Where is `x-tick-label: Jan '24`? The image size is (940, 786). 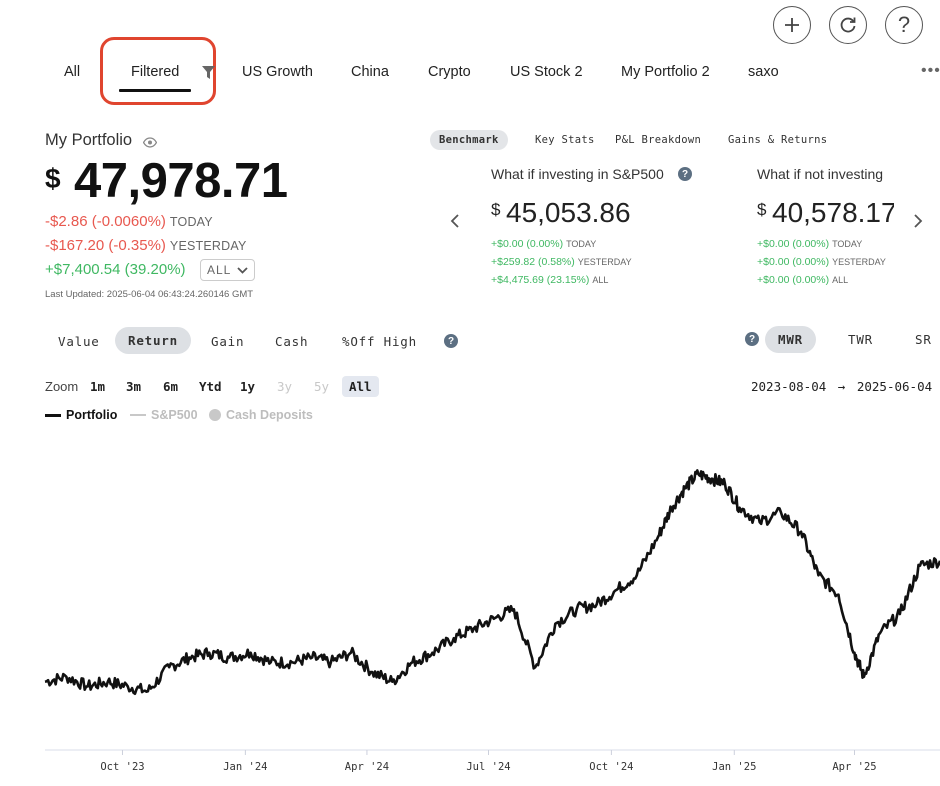
x-tick-label: Jan '24 is located at coordinates (245, 767).